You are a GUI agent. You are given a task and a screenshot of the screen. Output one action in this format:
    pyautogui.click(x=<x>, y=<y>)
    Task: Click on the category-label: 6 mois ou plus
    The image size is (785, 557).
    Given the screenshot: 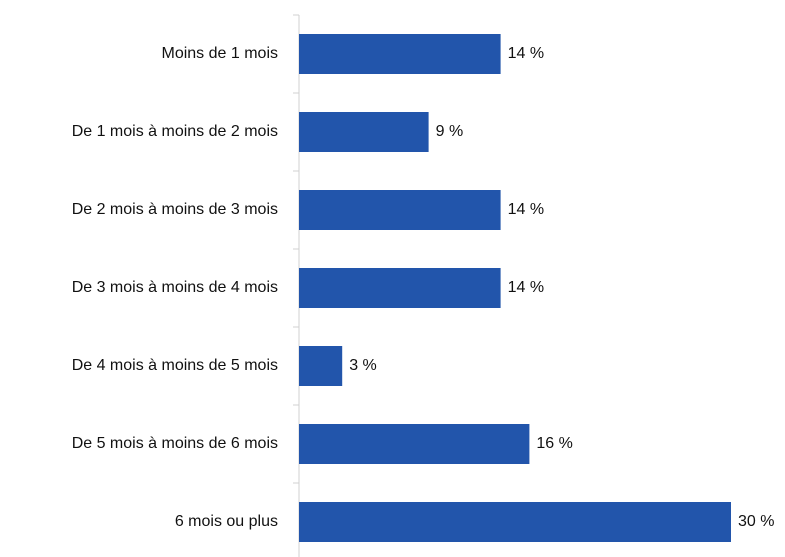 What is the action you would take?
    pyautogui.click(x=226, y=521)
    